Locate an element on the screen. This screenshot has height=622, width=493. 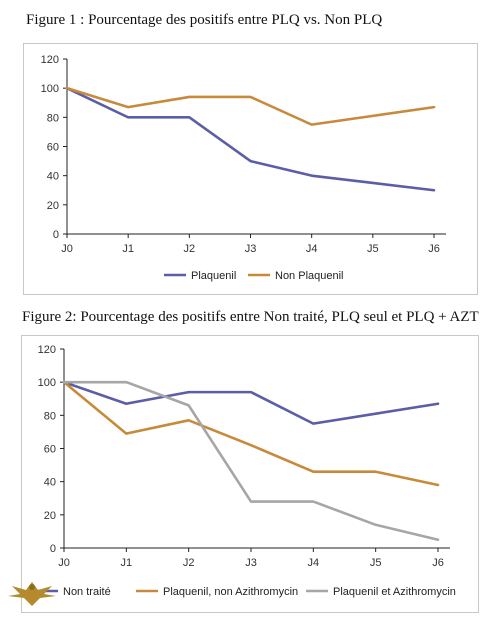
chart-1-y-tick-label: 100 is located at coordinates (50, 89).